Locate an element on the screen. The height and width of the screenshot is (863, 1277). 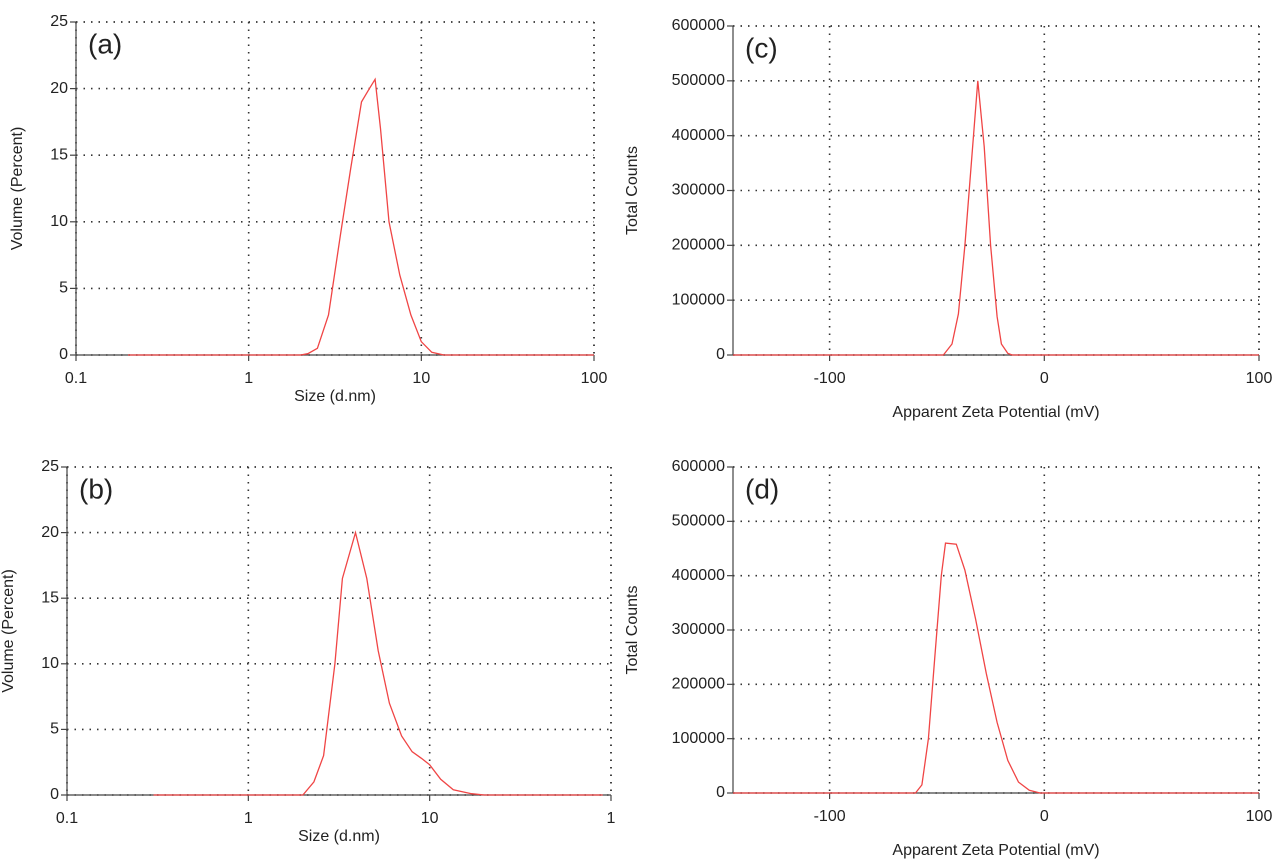
panel-label: (a) is located at coordinates (105, 43).